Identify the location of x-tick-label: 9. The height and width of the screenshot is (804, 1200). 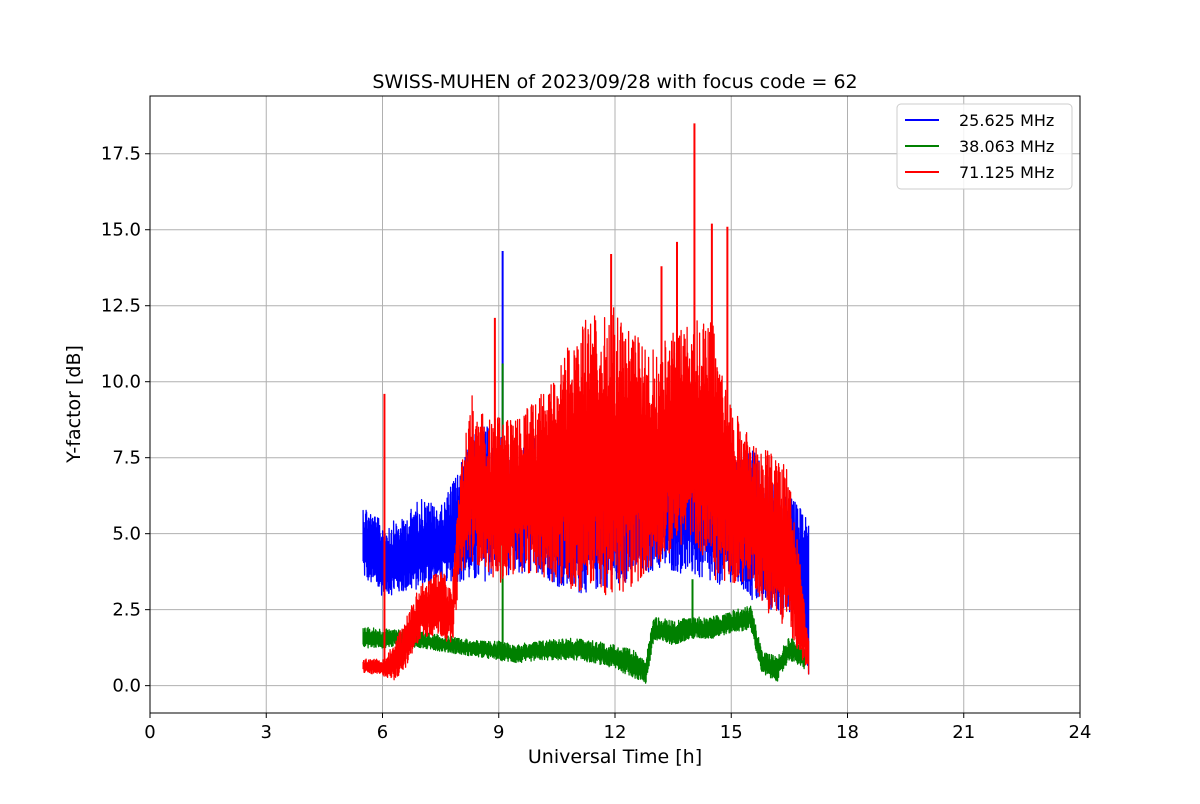
(498, 732).